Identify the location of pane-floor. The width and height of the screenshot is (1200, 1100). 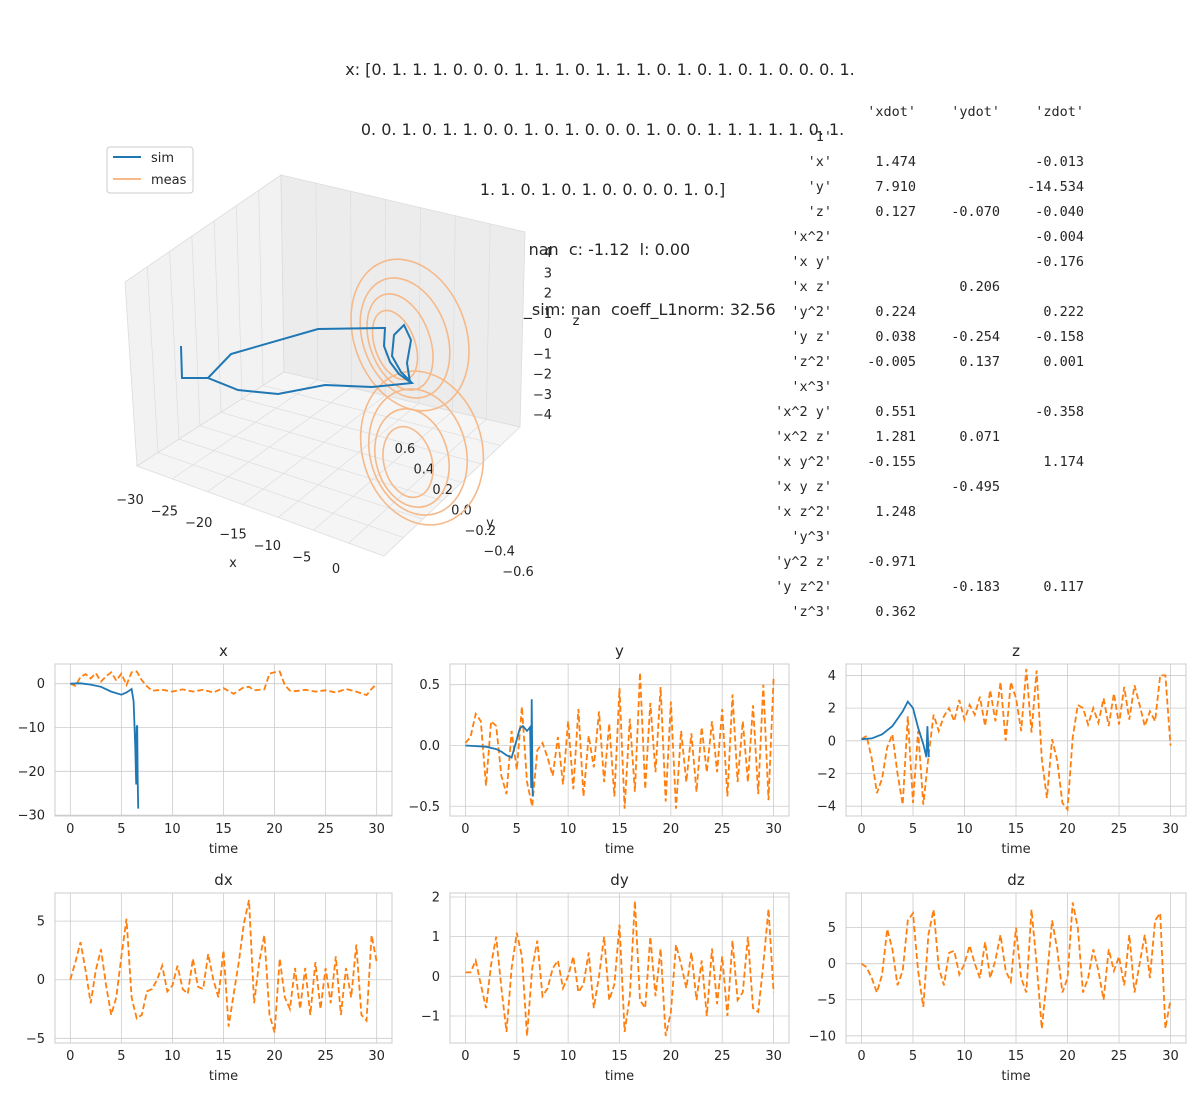
(328, 464).